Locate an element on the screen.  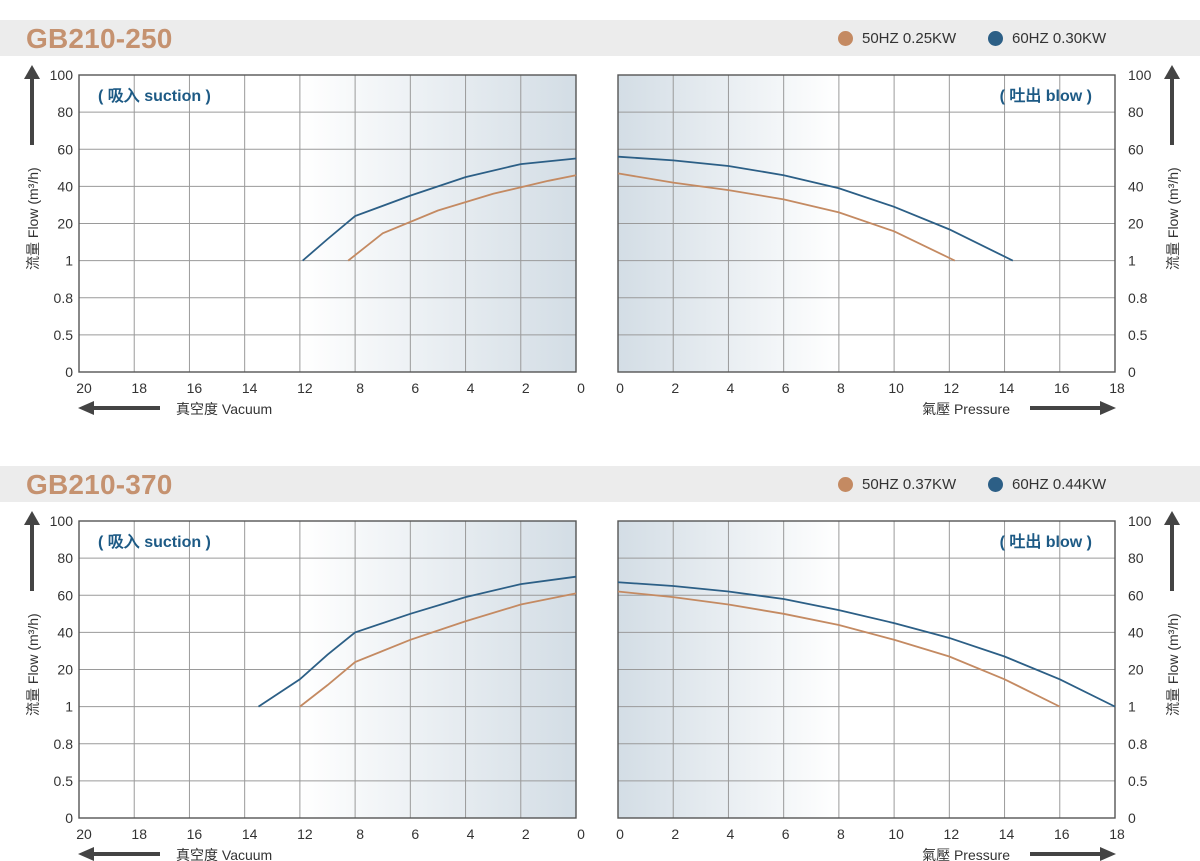
blow-annotation: ( 吐出 blow ) is located at coordinates (1046, 95).